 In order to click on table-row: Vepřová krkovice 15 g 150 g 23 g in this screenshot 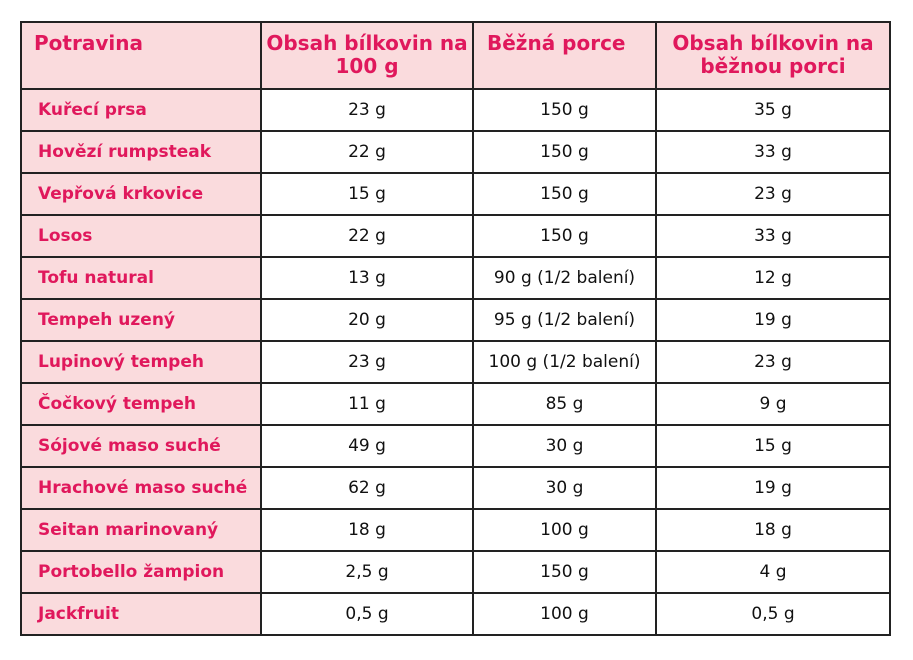, I will do `click(455, 194)`.